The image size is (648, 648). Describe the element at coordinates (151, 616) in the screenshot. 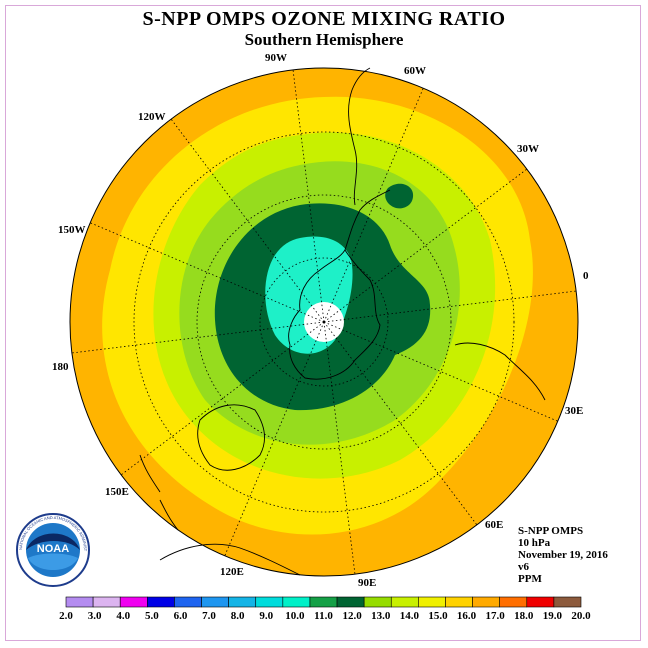

I see `colorbar-tick-label: 5.0` at that location.